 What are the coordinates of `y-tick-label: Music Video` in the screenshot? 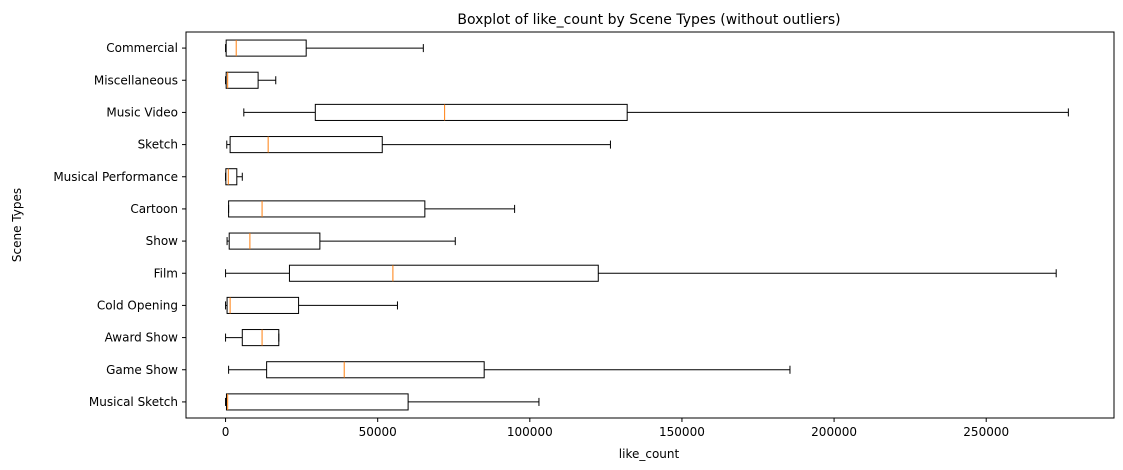 It's located at (142, 112).